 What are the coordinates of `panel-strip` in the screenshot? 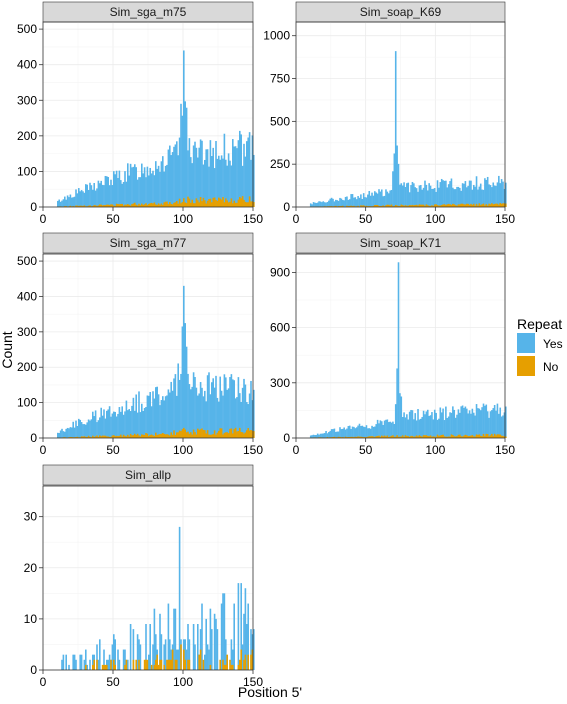 It's located at (148, 243).